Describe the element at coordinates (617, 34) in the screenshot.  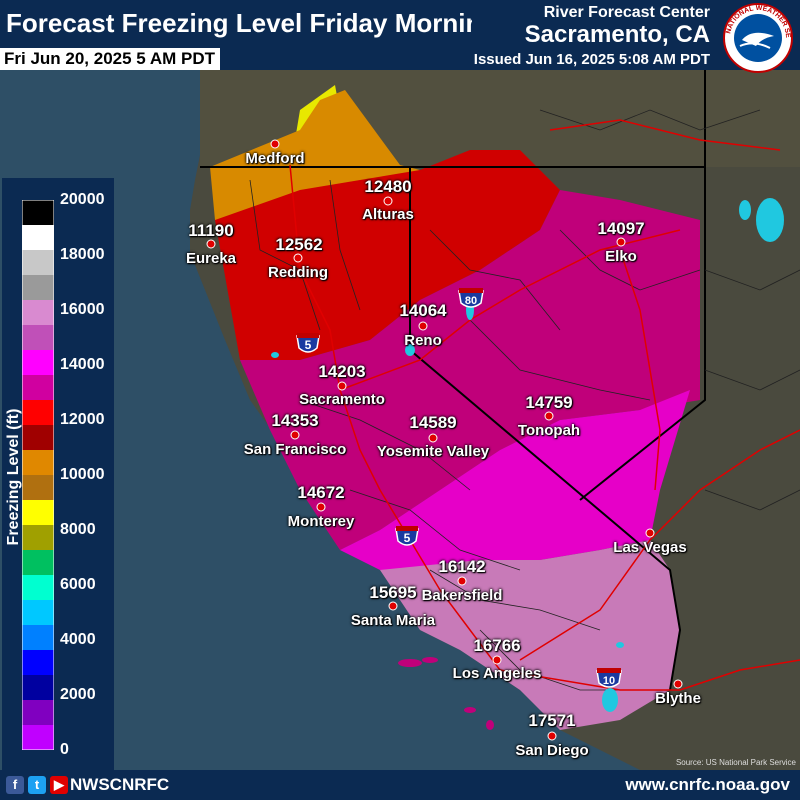
I see `office-name: Sacramento, CA` at that location.